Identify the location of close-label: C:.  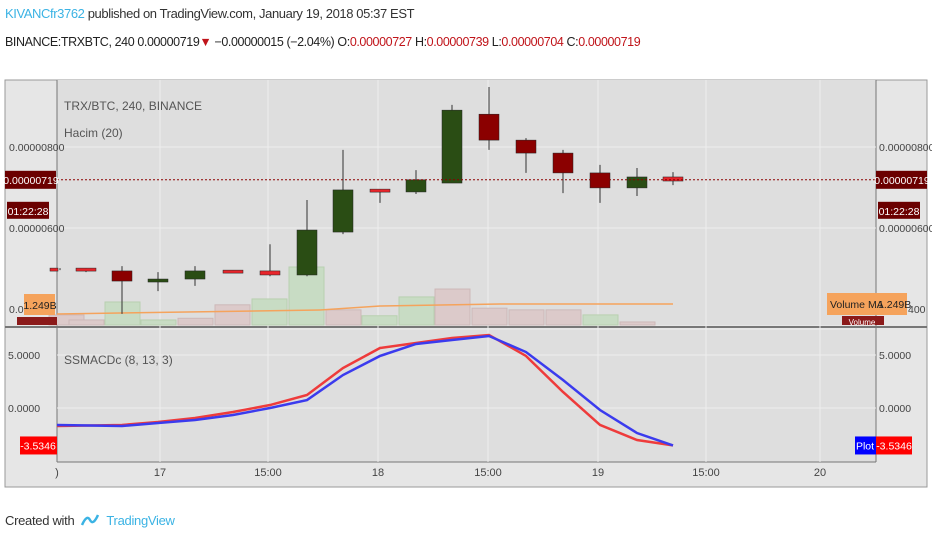
(572, 42).